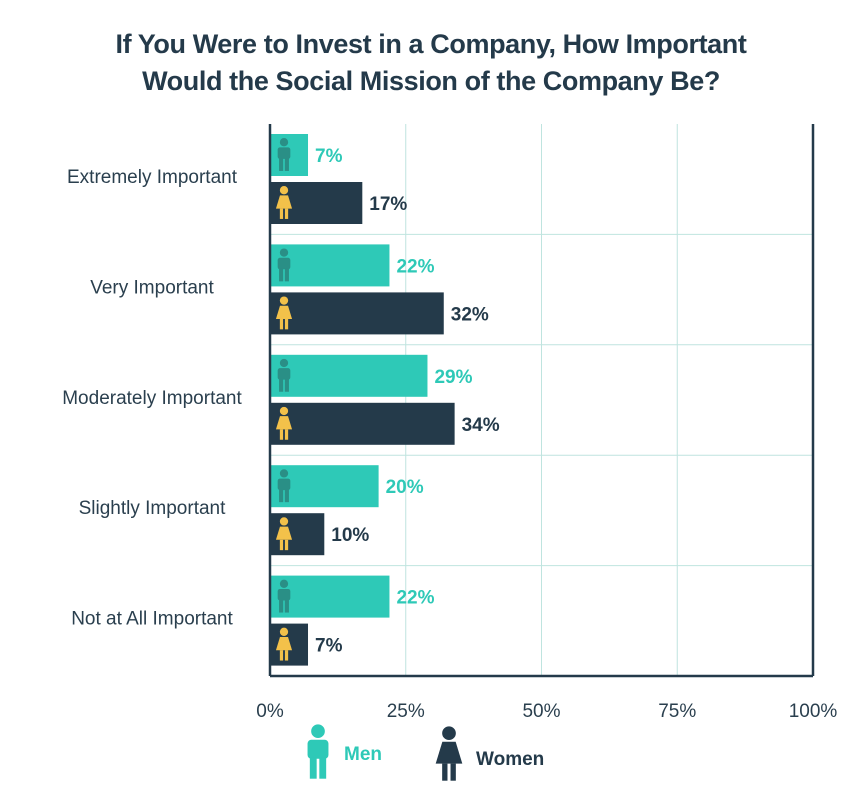  I want to click on category-label: Extremely Important, so click(152, 177).